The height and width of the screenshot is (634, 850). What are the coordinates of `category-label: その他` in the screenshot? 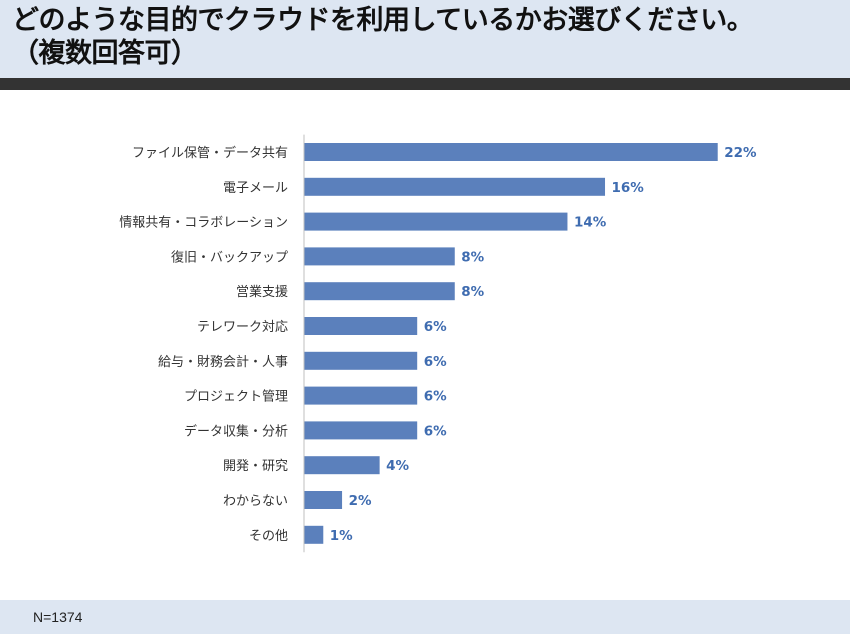 It's located at (268, 536).